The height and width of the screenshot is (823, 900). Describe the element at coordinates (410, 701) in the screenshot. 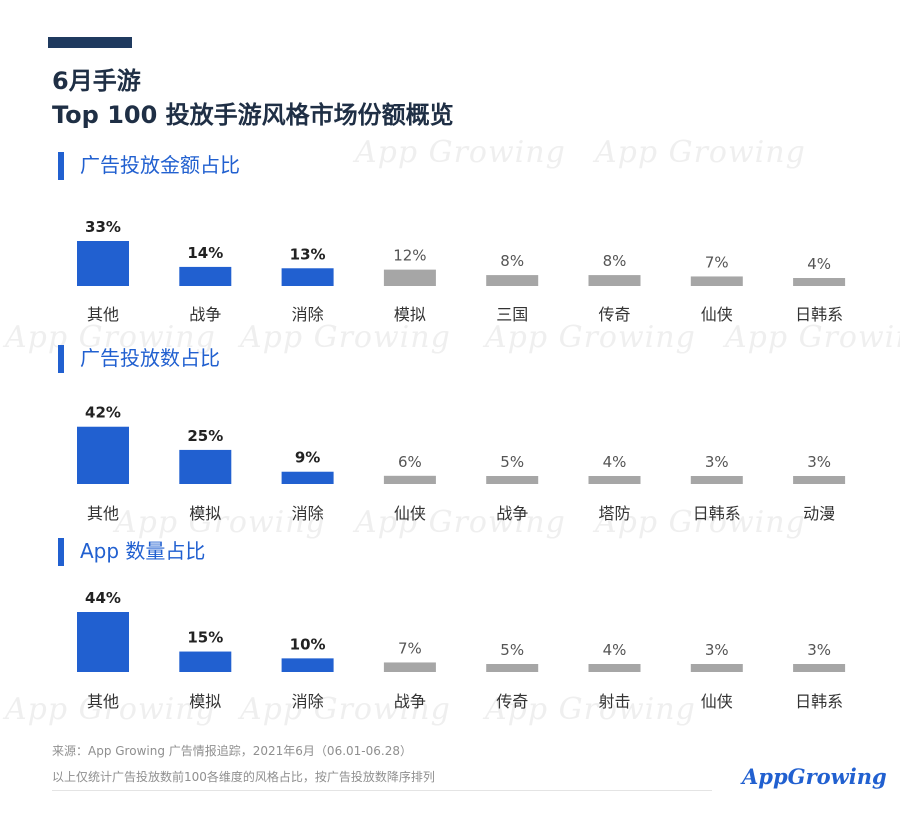

I see `category-label-4: 战争` at that location.